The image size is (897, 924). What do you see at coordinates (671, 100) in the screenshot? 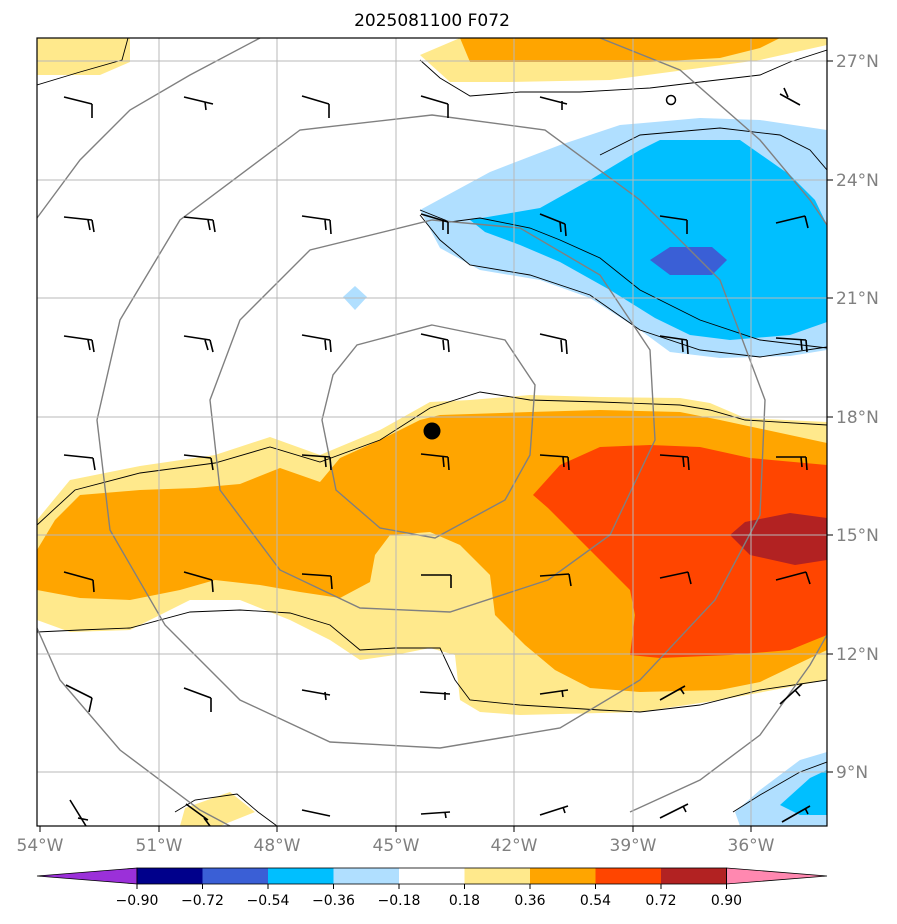
I see `calm-wind-icon` at bounding box center [671, 100].